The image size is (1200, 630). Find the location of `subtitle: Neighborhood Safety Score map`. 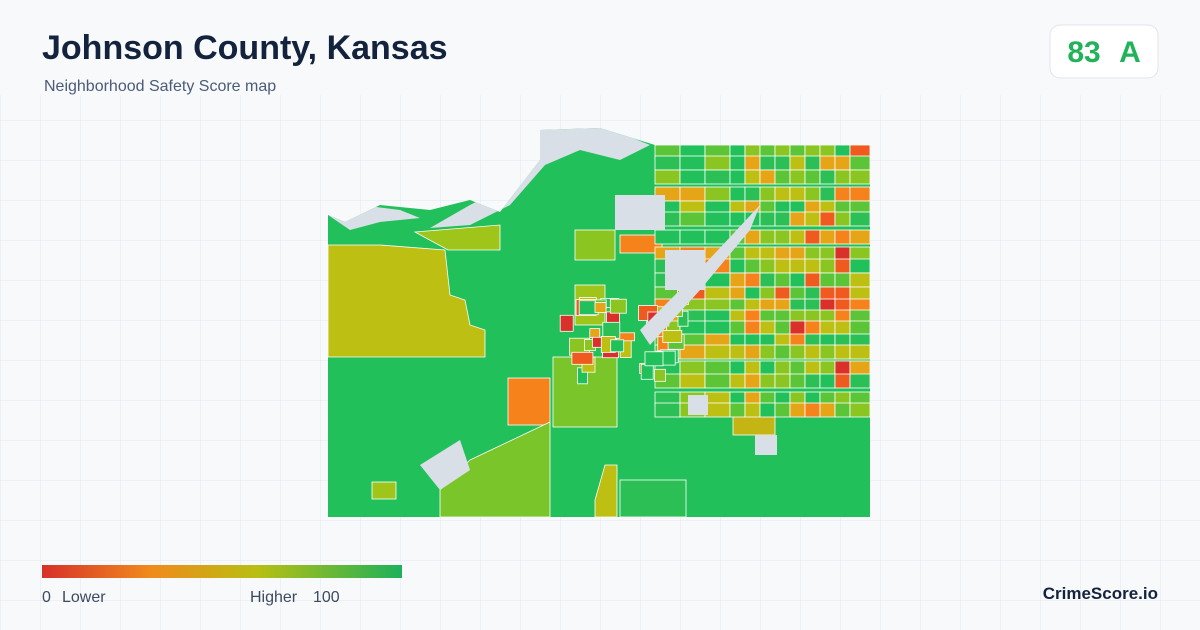

subtitle: Neighborhood Safety Score map is located at coordinates (160, 86).